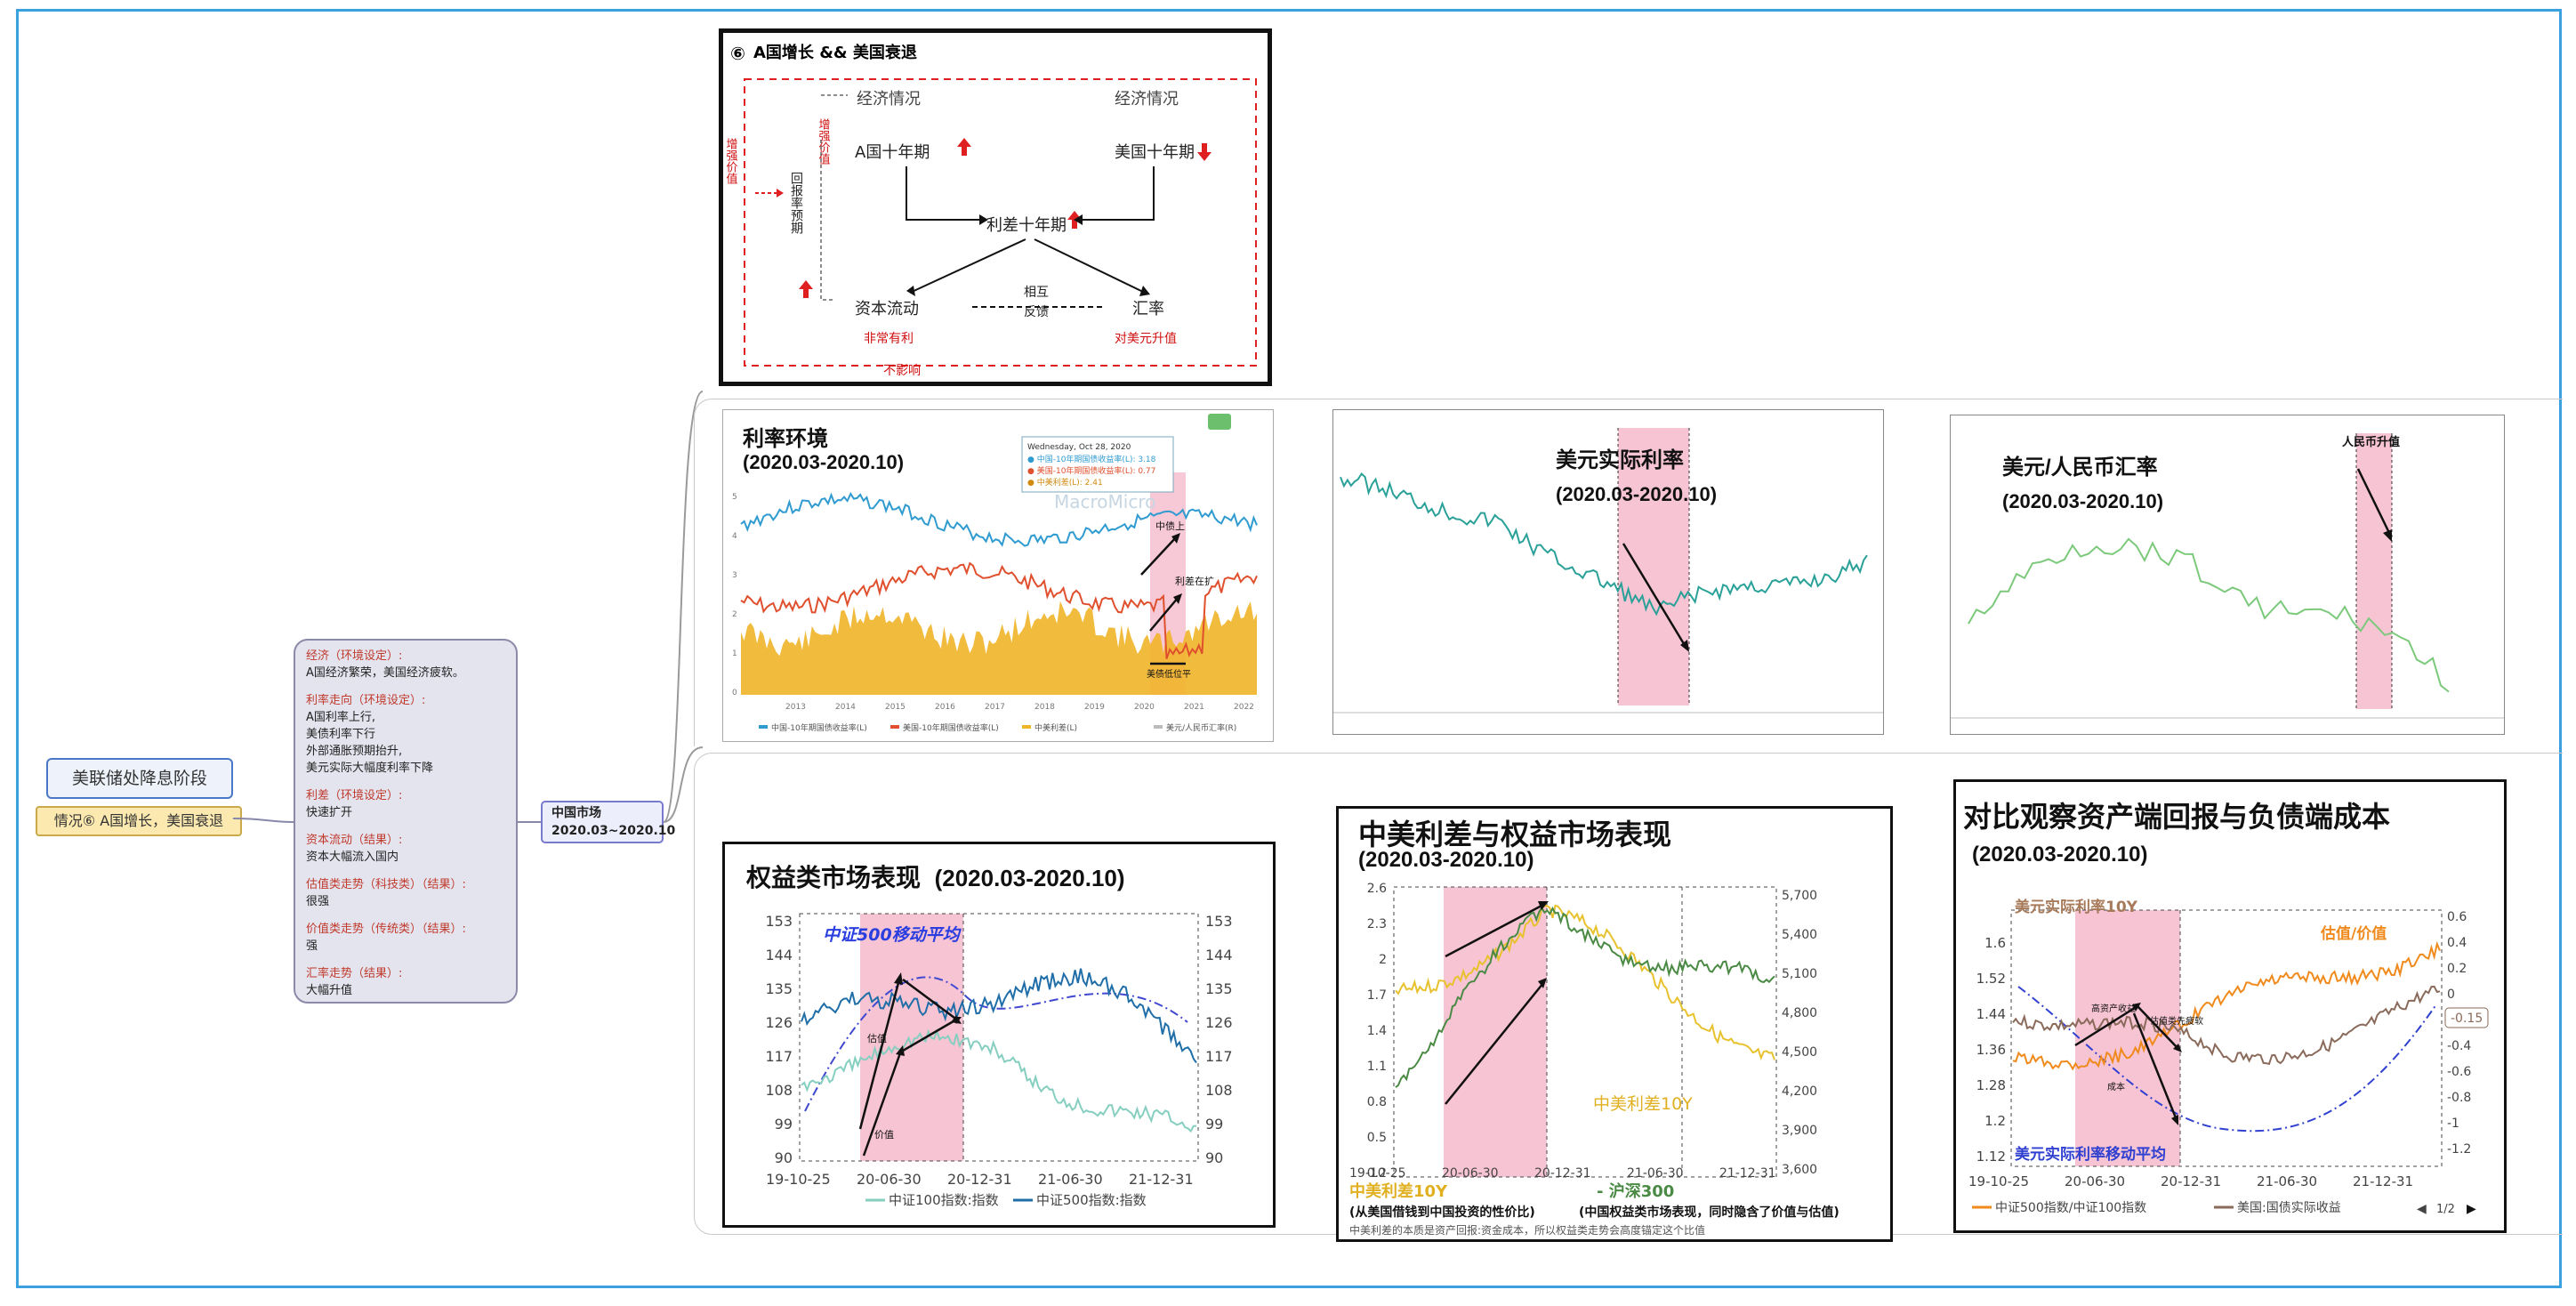  Describe the element at coordinates (608, 822) in the screenshot. I see `china-market-topic: 中国市场 2020.03~2020.10` at that location.